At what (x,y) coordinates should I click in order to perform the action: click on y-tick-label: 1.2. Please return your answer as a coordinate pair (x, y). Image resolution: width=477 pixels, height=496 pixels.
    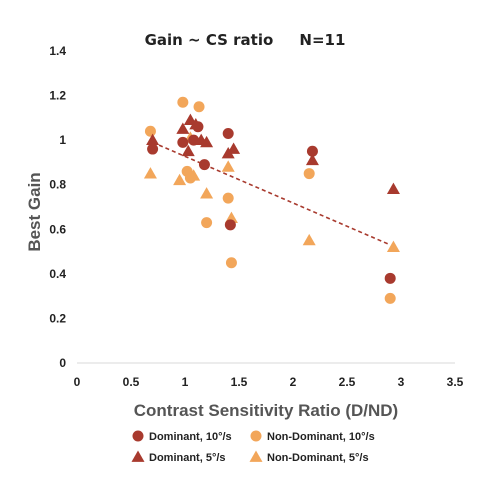
    Looking at the image, I should click on (57, 96).